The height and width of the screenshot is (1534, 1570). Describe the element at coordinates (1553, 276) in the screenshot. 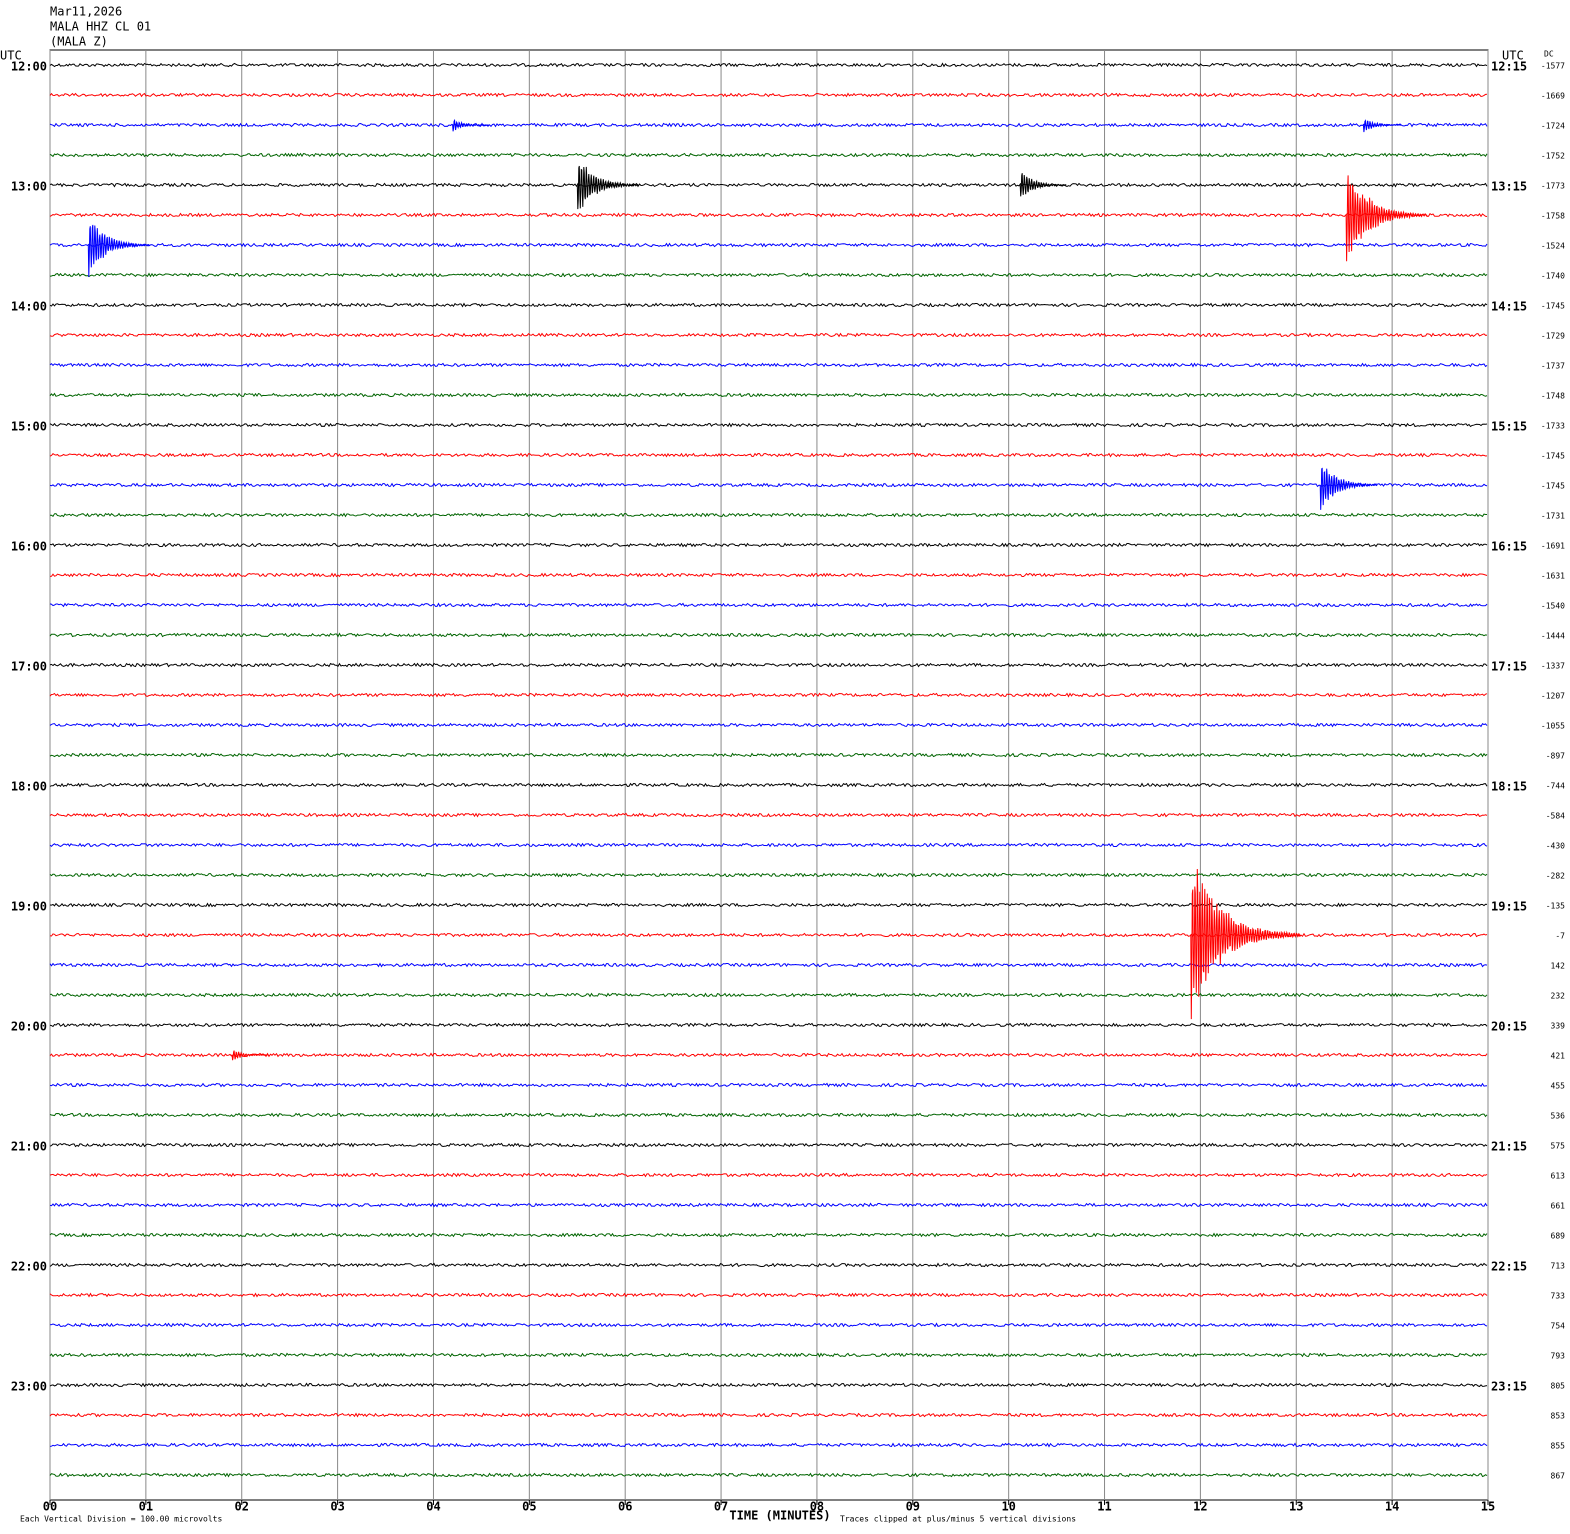

I see `dc-offset: -1740` at that location.